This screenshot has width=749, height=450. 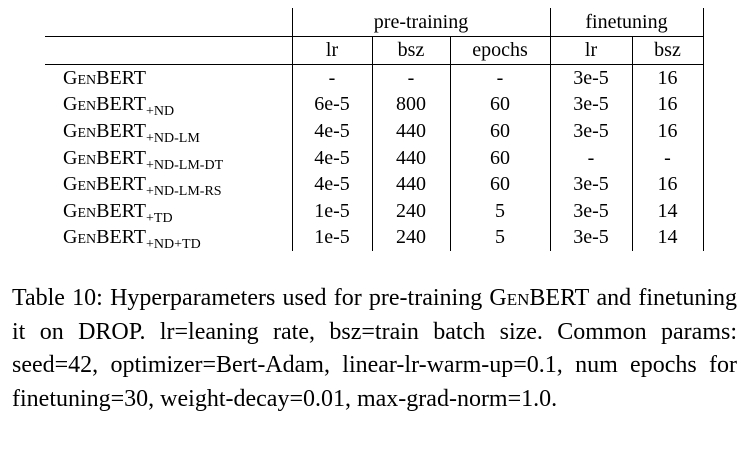 I want to click on model-subscript: +ND-LM, so click(x=173, y=139).